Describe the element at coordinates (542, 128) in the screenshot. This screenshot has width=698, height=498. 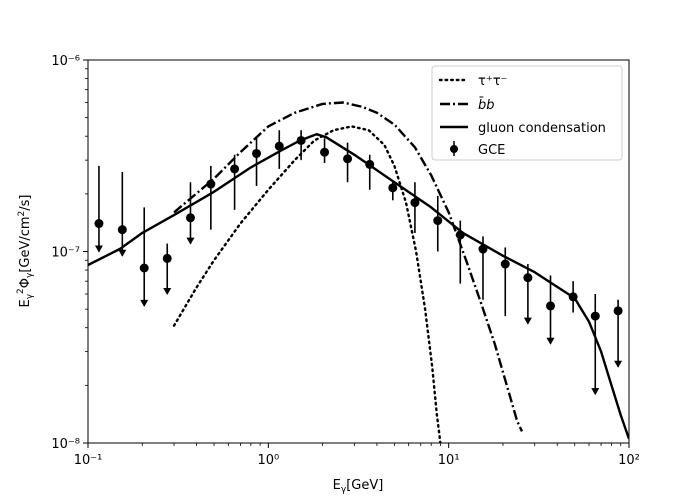
I see `legend-label-gluon: gluon condensation` at that location.